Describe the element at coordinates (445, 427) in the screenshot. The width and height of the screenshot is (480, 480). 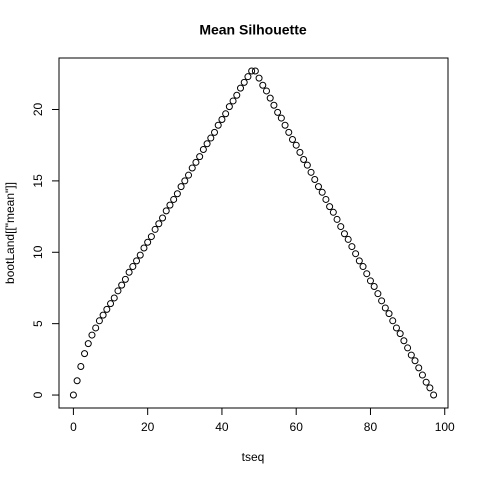
I see `x-tick-label: 100` at that location.